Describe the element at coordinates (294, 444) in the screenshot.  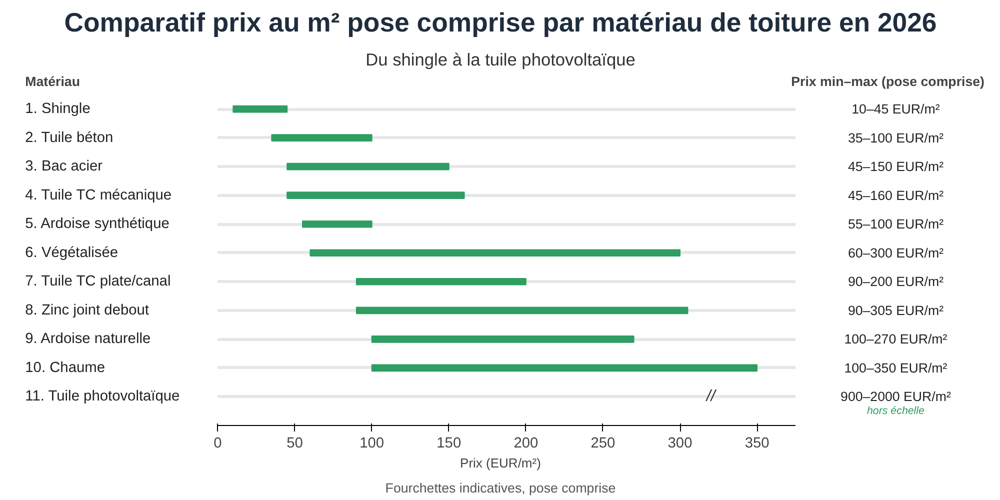
I see `x-tick-label: 50` at that location.